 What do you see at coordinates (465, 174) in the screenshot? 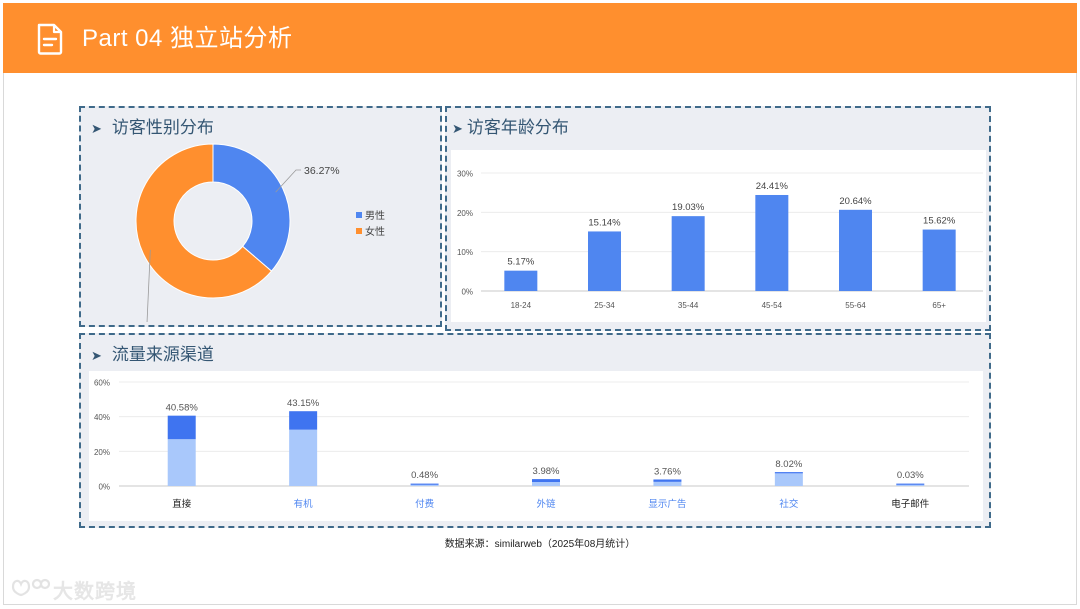
I see `age-y-tick-3: 30%` at bounding box center [465, 174].